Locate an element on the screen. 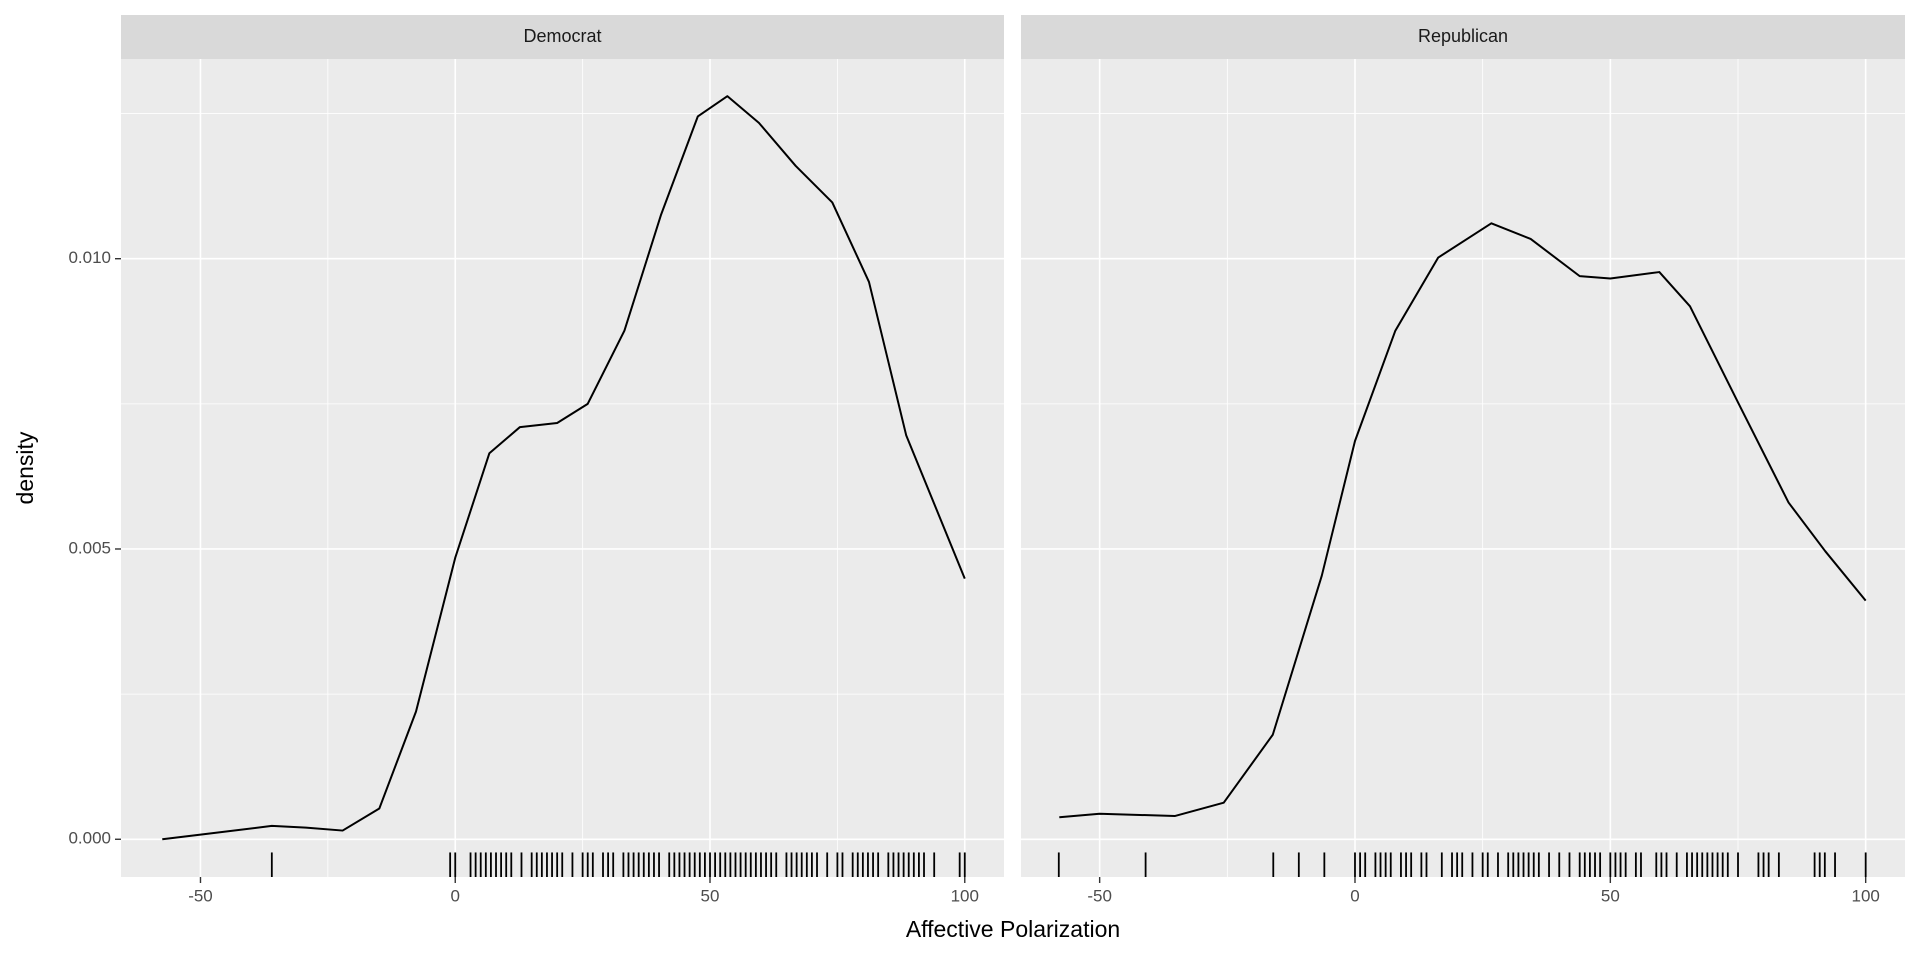 The height and width of the screenshot is (960, 1920). strip-label: Democrat is located at coordinates (562, 36).